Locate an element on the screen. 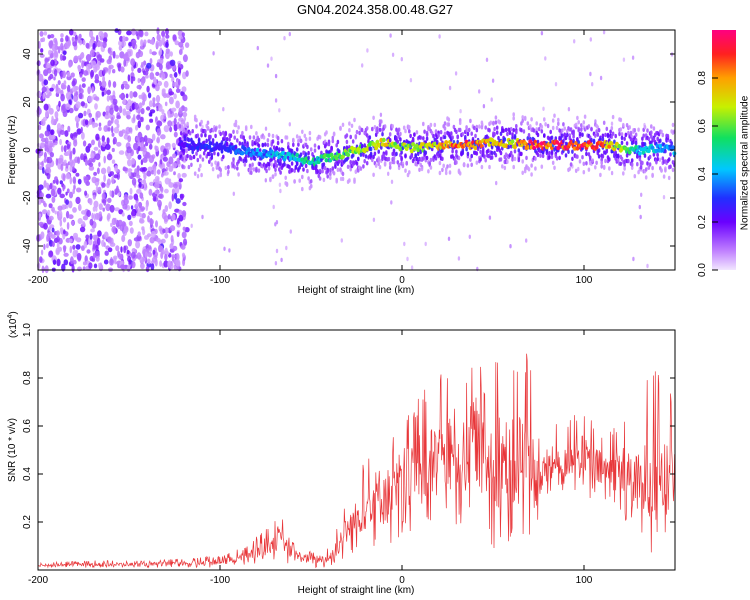  snr-ytick-label: 0.4 is located at coordinates (27, 474).